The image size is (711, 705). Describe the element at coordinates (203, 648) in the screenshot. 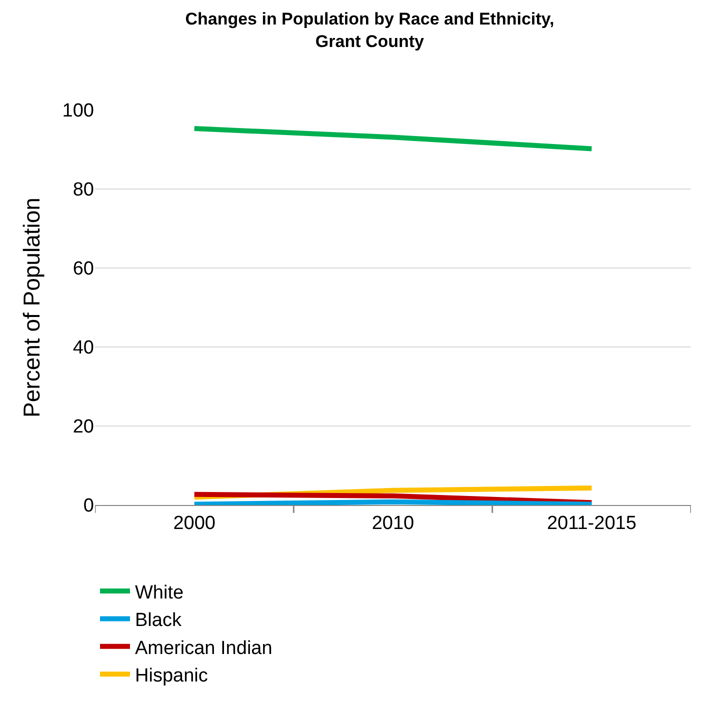

I see `legend-label: American Indian` at that location.